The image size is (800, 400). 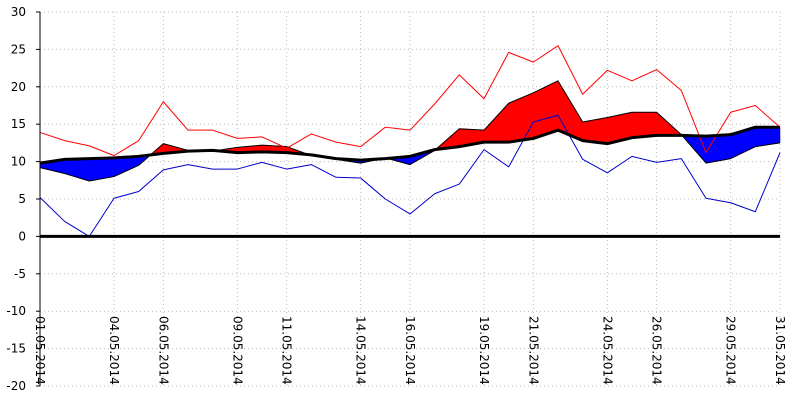 I want to click on y-tick-label: -10, so click(x=16, y=311).